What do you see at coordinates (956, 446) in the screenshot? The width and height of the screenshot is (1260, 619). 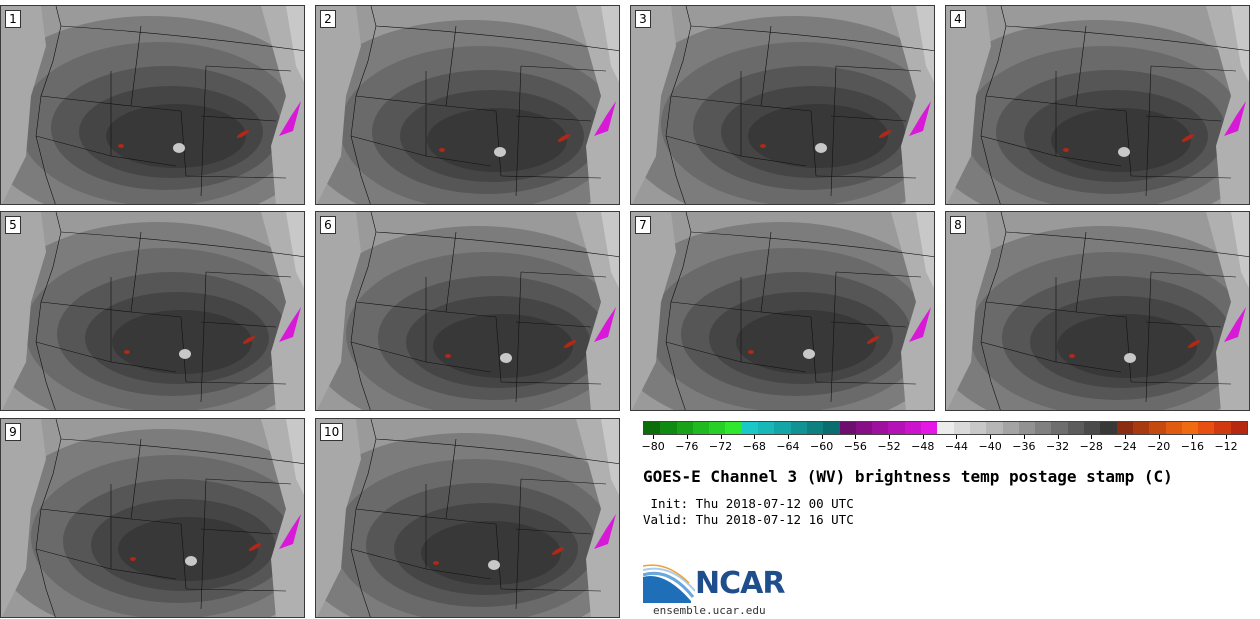 I see `colorbar-tick-label: −44` at bounding box center [956, 446].